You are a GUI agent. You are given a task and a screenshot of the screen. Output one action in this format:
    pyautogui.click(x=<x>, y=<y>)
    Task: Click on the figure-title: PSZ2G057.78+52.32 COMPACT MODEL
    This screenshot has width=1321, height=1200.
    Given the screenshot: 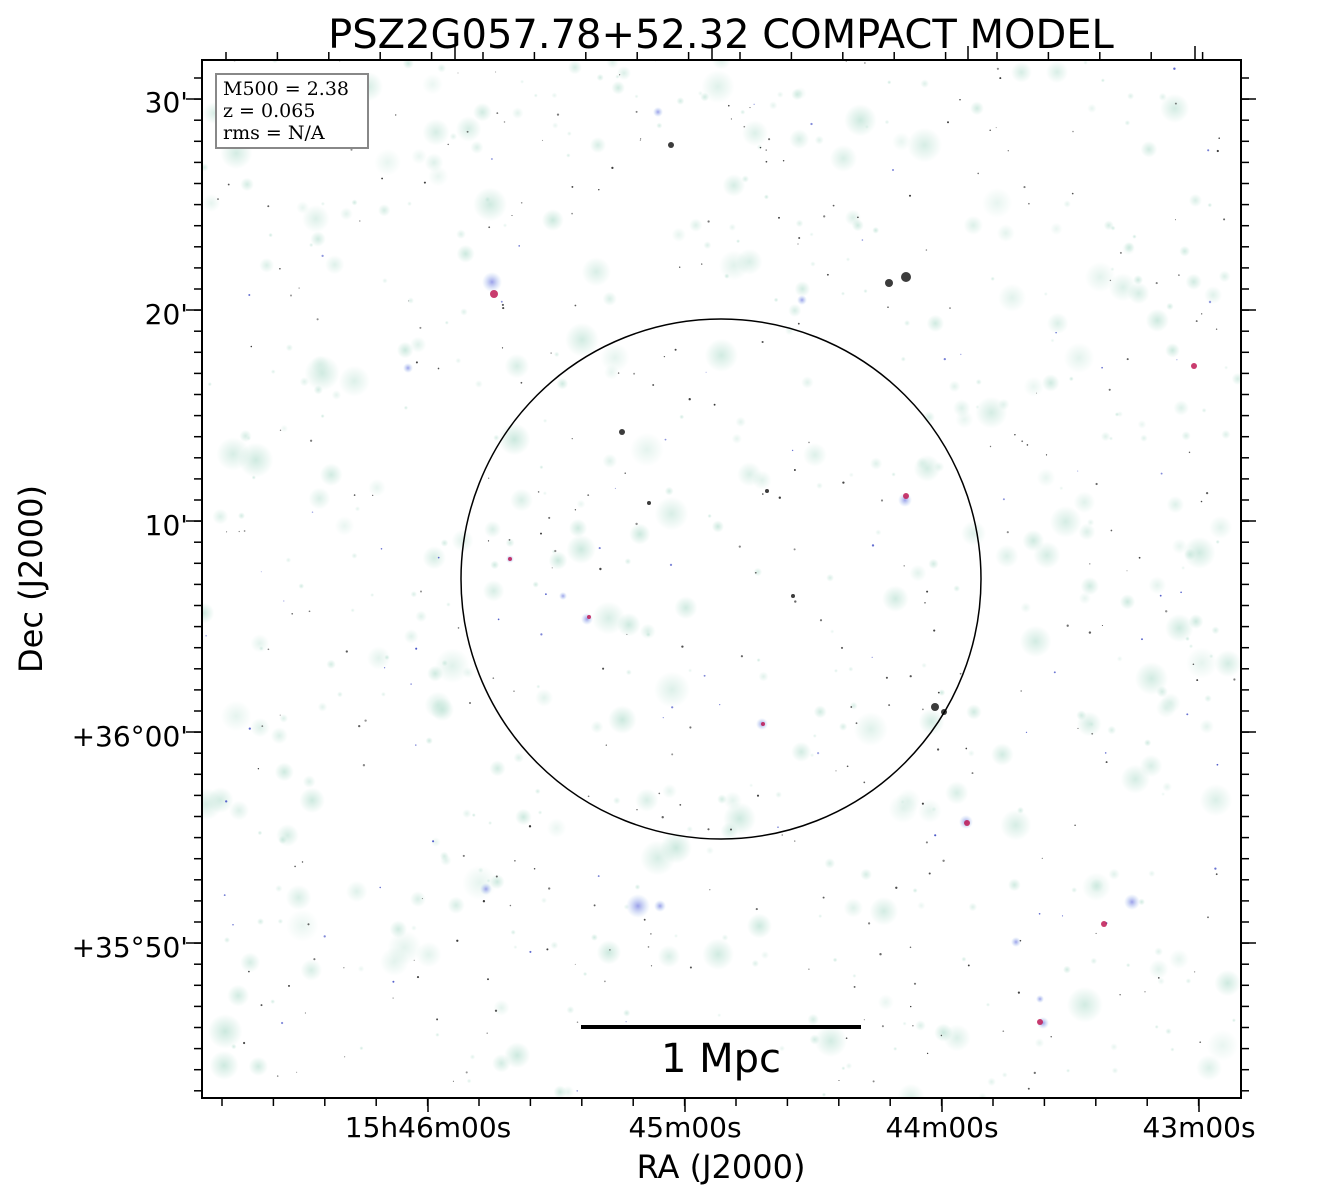 What is the action you would take?
    pyautogui.click(x=721, y=35)
    